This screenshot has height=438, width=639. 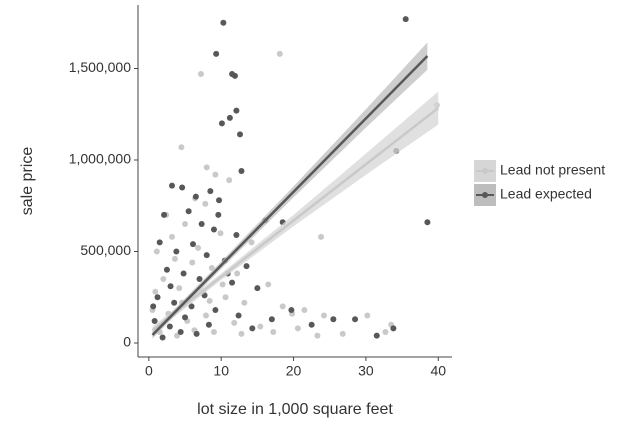 I want to click on legend-label: Lead not present, so click(x=552, y=170).